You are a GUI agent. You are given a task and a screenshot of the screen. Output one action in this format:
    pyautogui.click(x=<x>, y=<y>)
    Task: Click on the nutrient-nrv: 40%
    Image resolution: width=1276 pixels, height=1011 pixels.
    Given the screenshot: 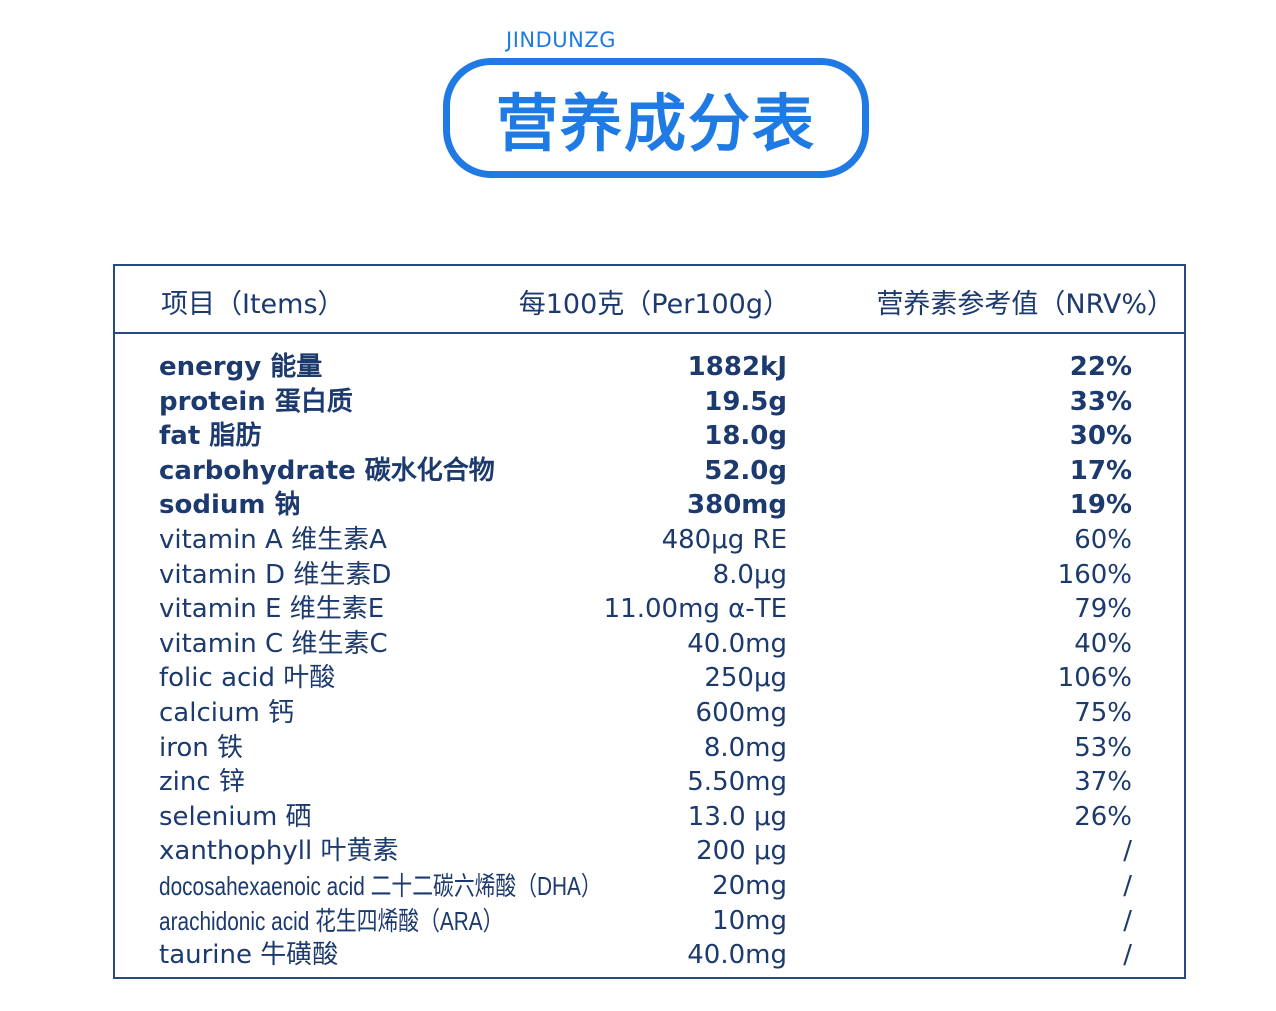 What is the action you would take?
    pyautogui.click(x=1103, y=643)
    